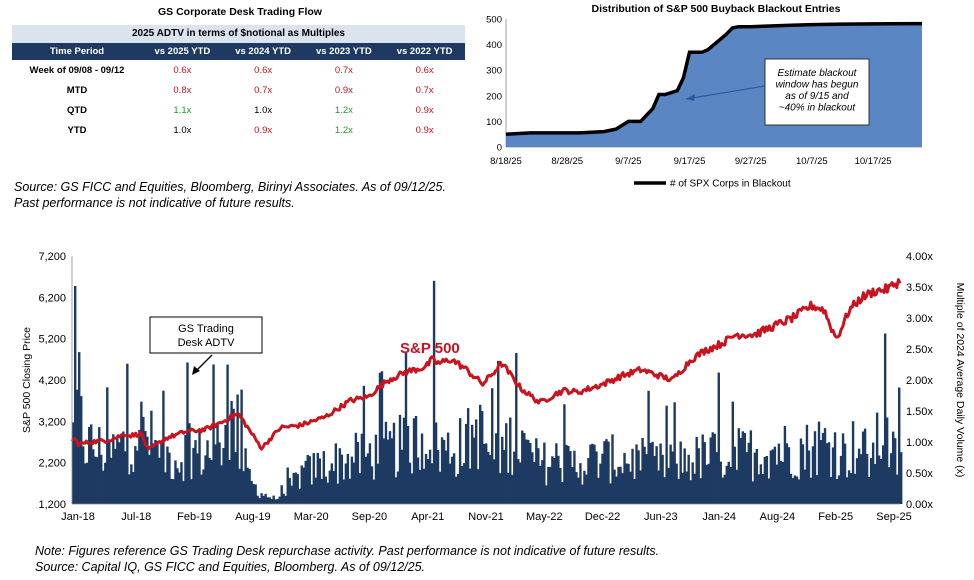 Image resolution: width=974 pixels, height=580 pixels. What do you see at coordinates (204, 363) in the screenshot?
I see `adtv-callout-arrow` at bounding box center [204, 363].